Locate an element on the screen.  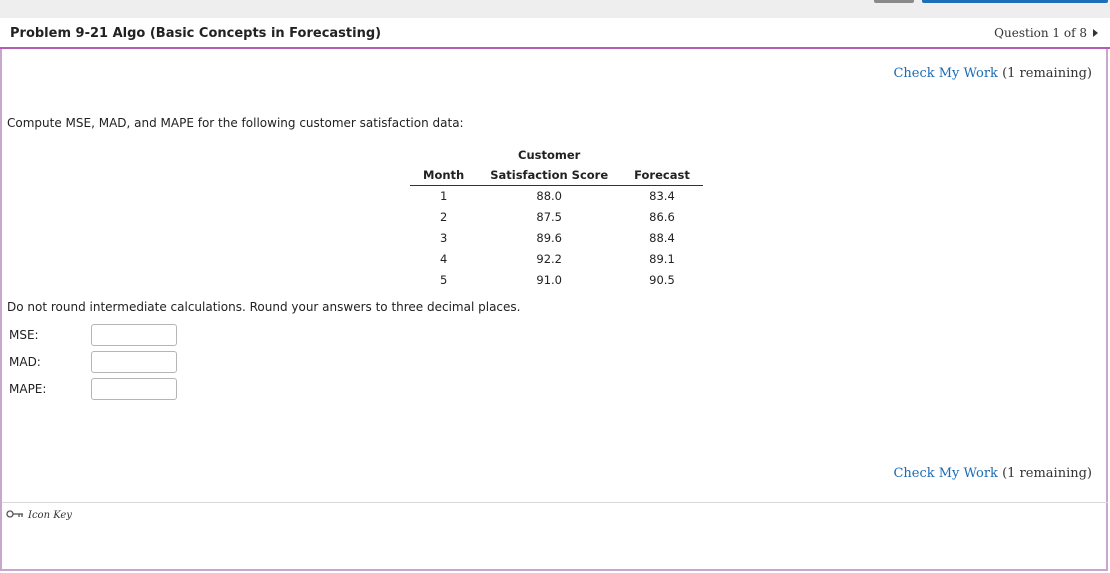
forecast-cell: 88.4 is located at coordinates (662, 238).